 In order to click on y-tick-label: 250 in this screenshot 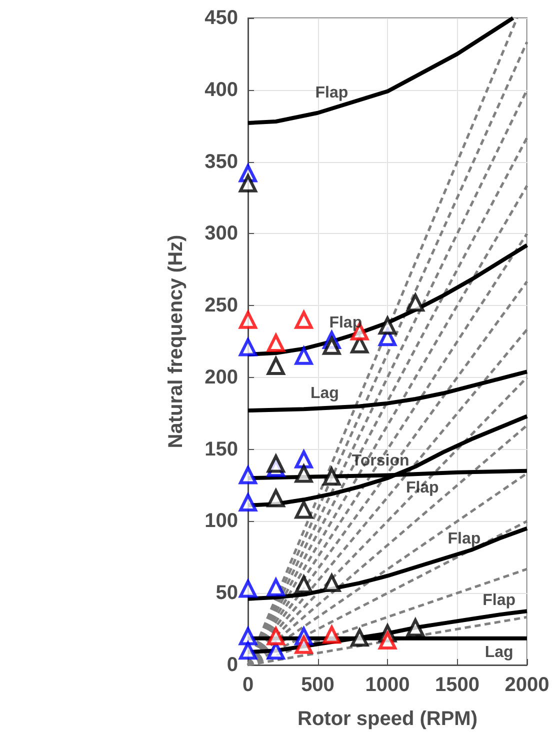, I will do `click(221, 305)`.